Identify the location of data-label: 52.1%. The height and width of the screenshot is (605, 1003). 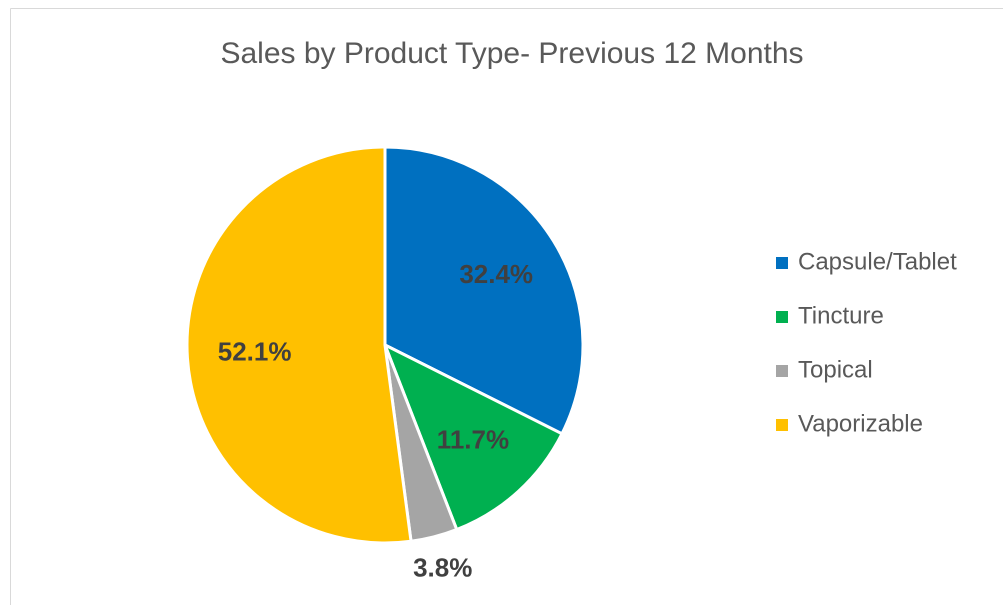
(255, 351).